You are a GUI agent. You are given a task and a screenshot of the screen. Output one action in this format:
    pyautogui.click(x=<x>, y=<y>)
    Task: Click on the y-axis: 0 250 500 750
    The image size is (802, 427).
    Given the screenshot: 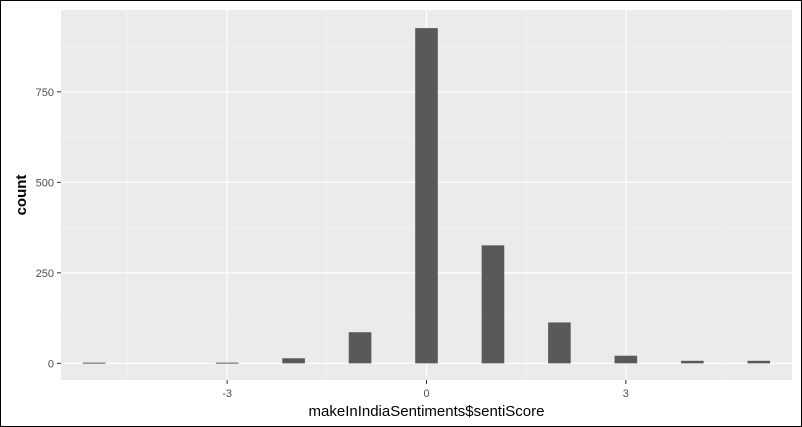 What is the action you would take?
    pyautogui.click(x=48, y=228)
    